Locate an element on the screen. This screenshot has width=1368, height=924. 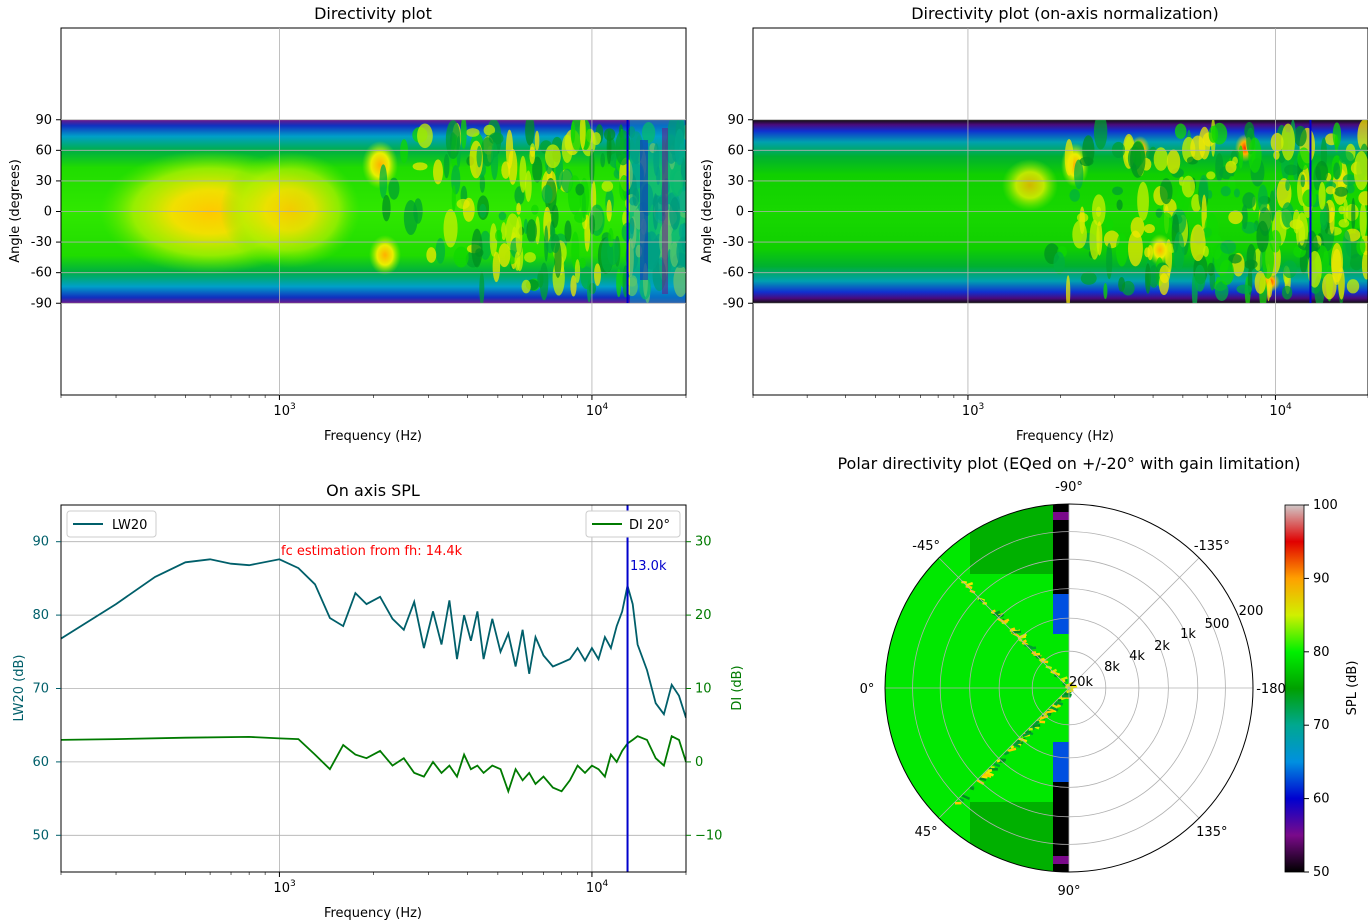
y-tick-label: 0 is located at coordinates (48, 212).